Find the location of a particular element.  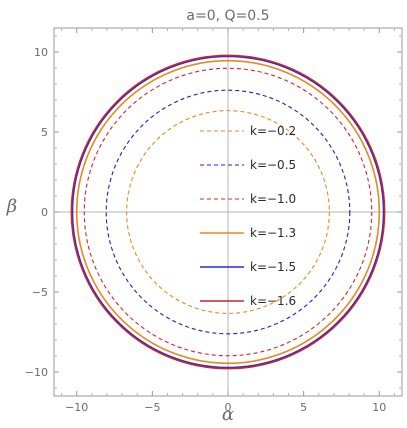

x-tick-label: −10 is located at coordinates (76, 407).